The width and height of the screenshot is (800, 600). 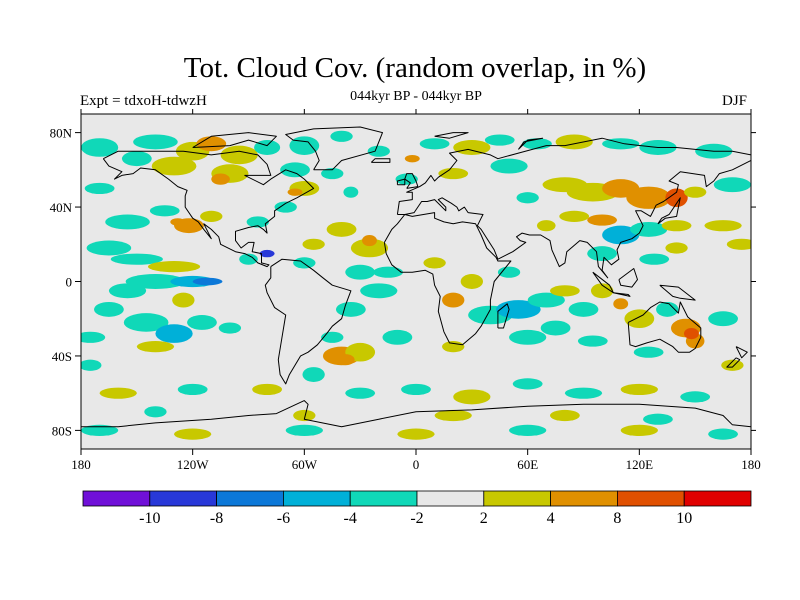 I want to click on x-tick-label: 120W, so click(x=193, y=464).